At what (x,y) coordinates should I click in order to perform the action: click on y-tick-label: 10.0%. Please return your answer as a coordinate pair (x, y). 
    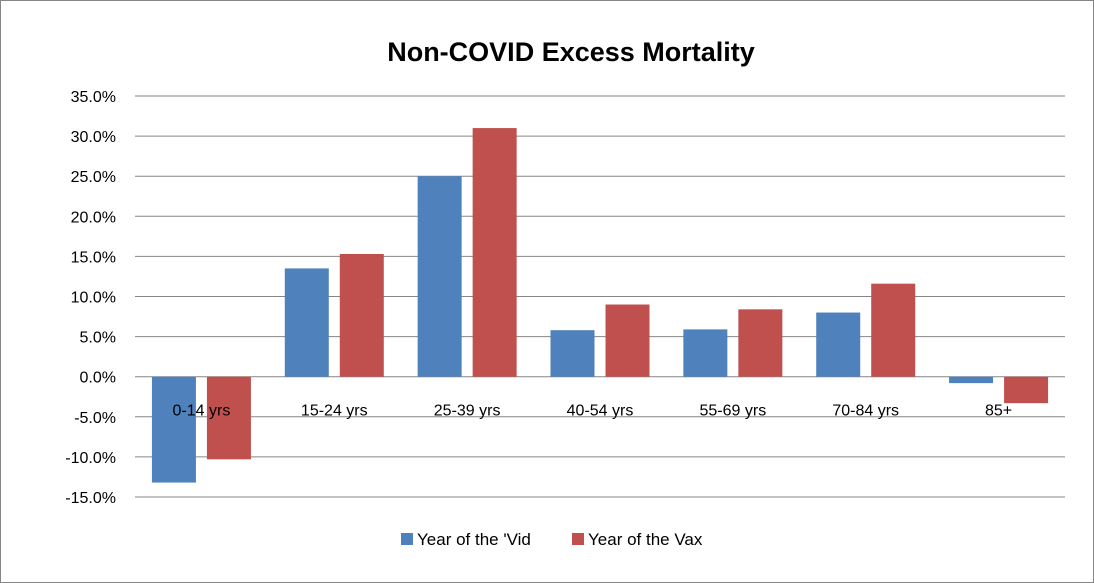
    Looking at the image, I should click on (93, 298).